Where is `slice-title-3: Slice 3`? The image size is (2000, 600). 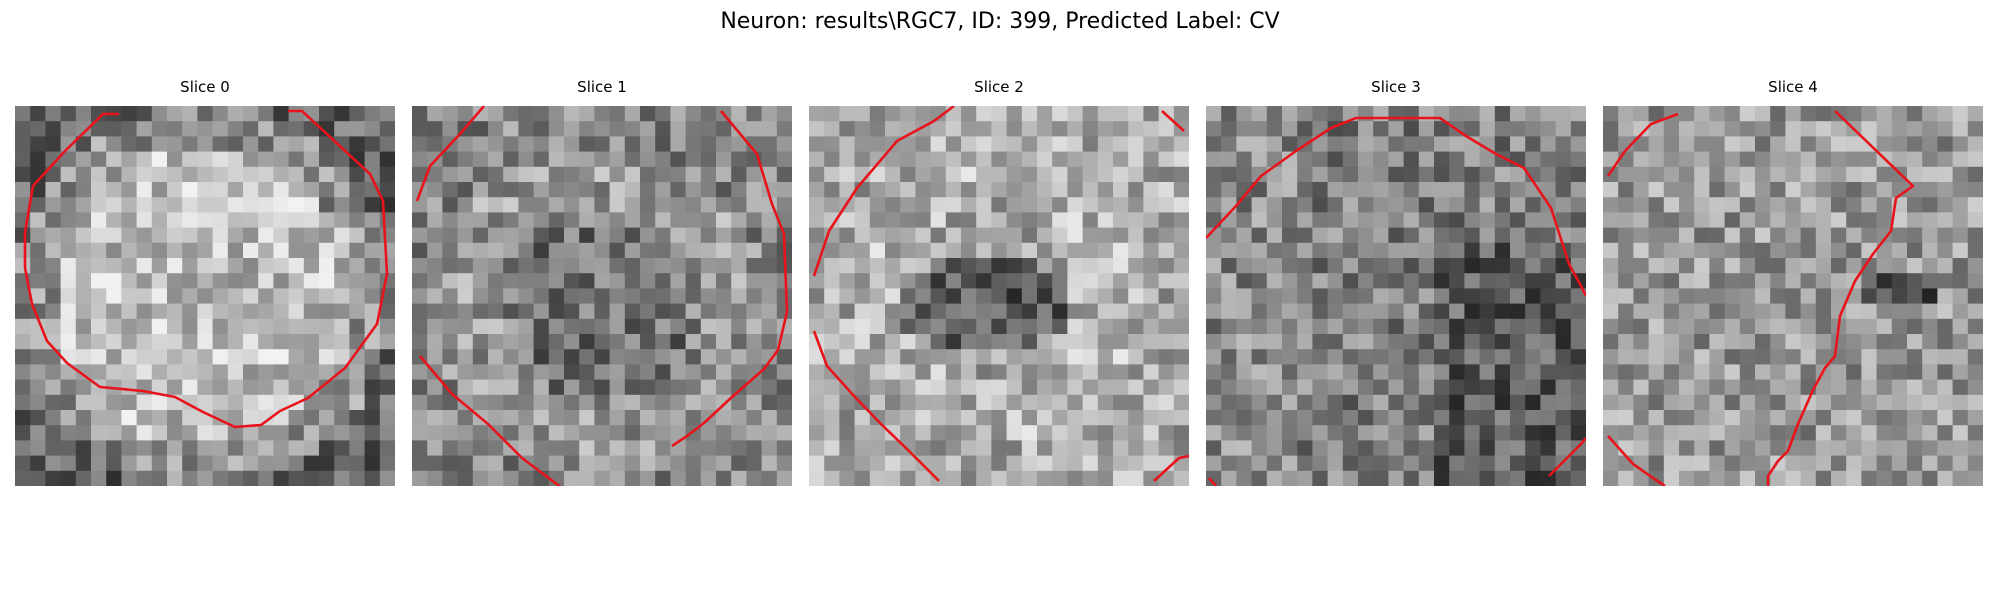 slice-title-3: Slice 3 is located at coordinates (1396, 87).